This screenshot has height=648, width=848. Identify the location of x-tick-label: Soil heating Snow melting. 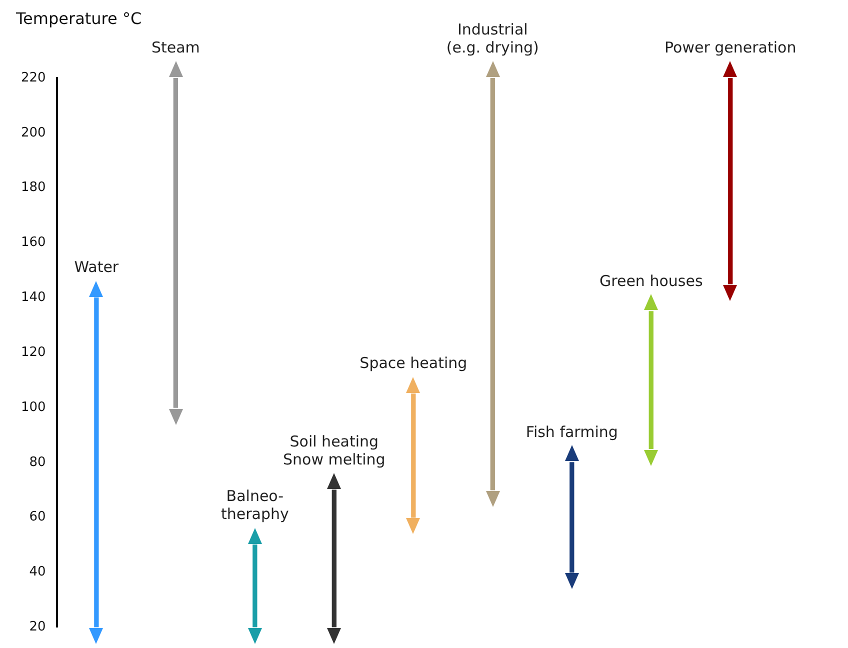
(334, 450).